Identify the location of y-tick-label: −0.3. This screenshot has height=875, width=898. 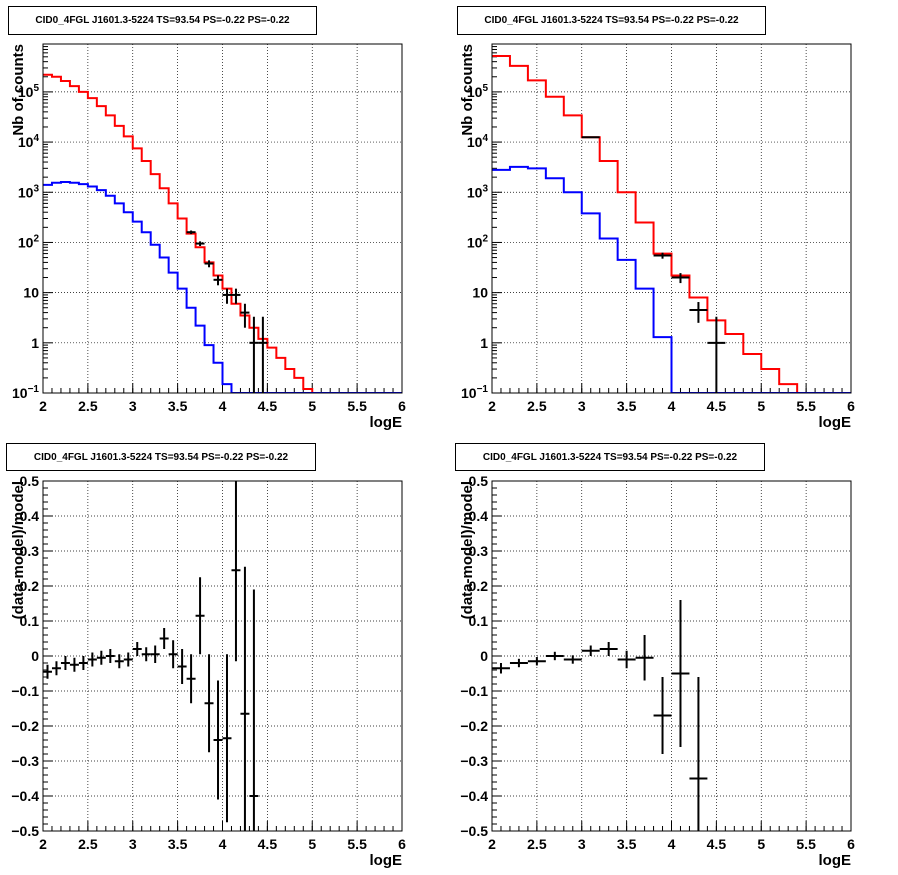
(474, 761).